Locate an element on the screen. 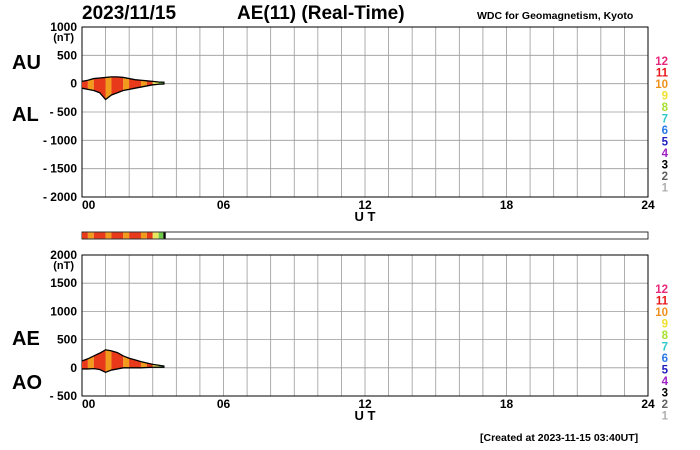 The height and width of the screenshot is (450, 700). panel1-x-tick-label: 00 is located at coordinates (89, 205).